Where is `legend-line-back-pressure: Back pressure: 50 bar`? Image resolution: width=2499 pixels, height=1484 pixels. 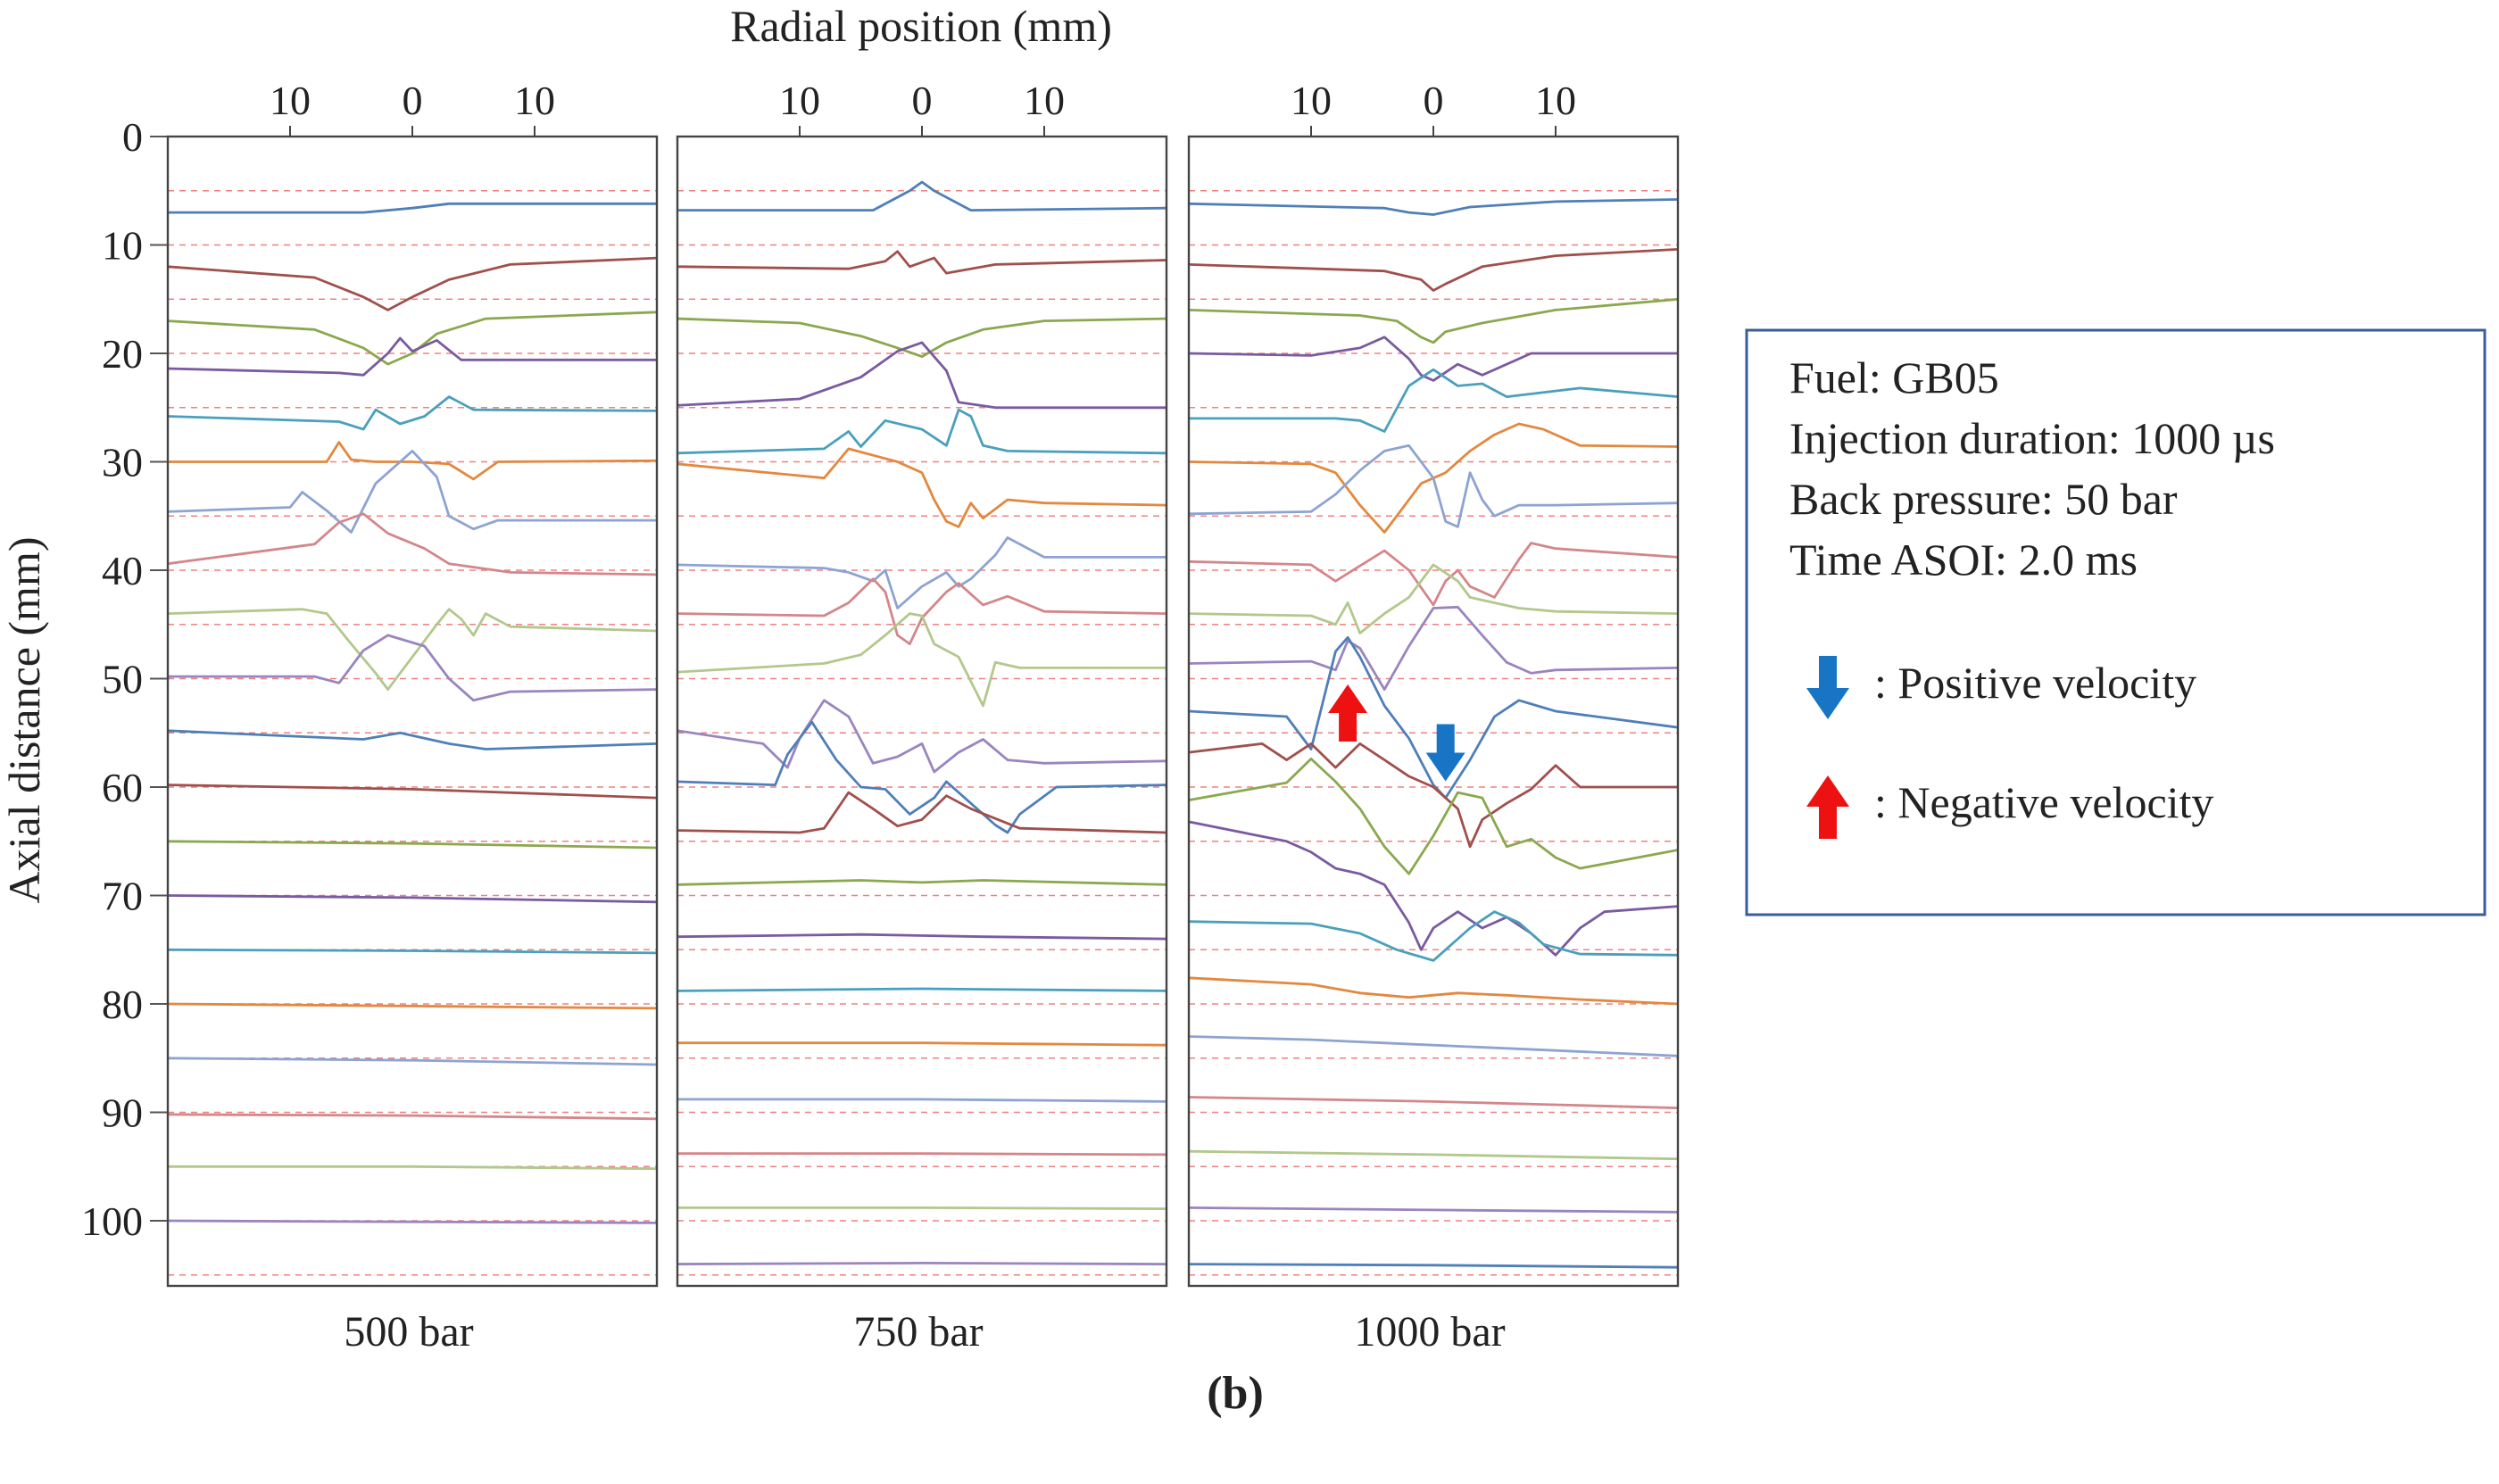
legend-line-back-pressure: Back pressure: 50 bar is located at coordinates (1983, 499).